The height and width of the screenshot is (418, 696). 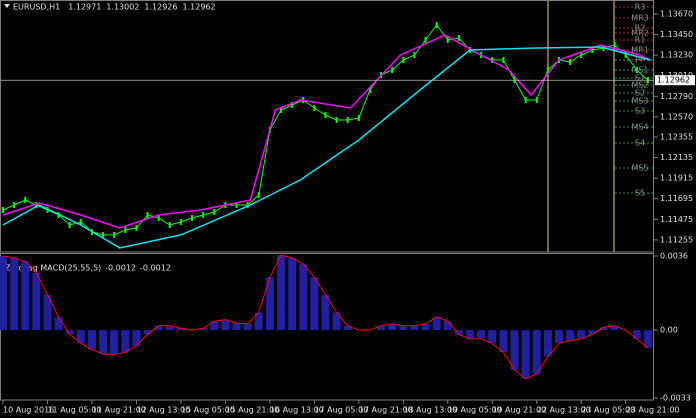 What do you see at coordinates (639, 70) in the screenshot?
I see `pivot-label: MS1` at bounding box center [639, 70].